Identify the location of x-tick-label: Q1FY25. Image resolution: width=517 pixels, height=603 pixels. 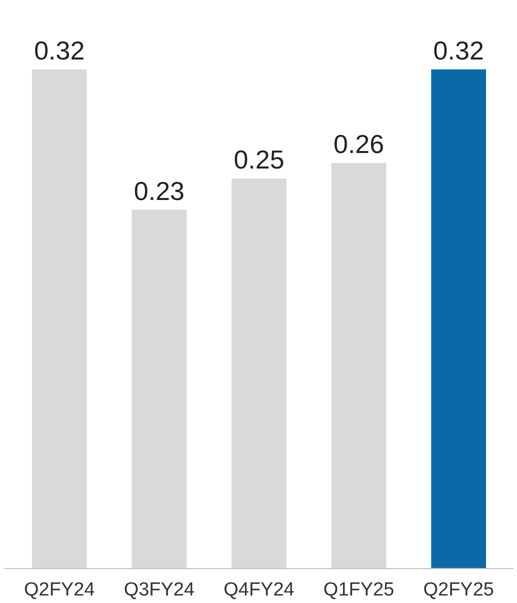
(358, 590).